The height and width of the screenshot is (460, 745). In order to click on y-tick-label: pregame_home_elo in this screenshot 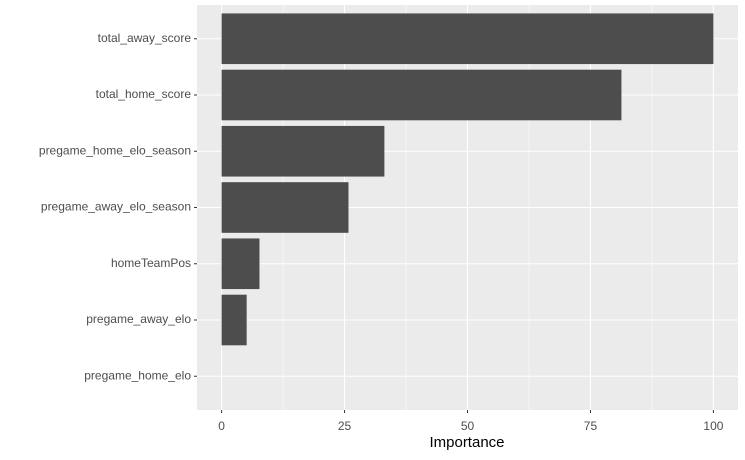, I will do `click(137, 375)`.